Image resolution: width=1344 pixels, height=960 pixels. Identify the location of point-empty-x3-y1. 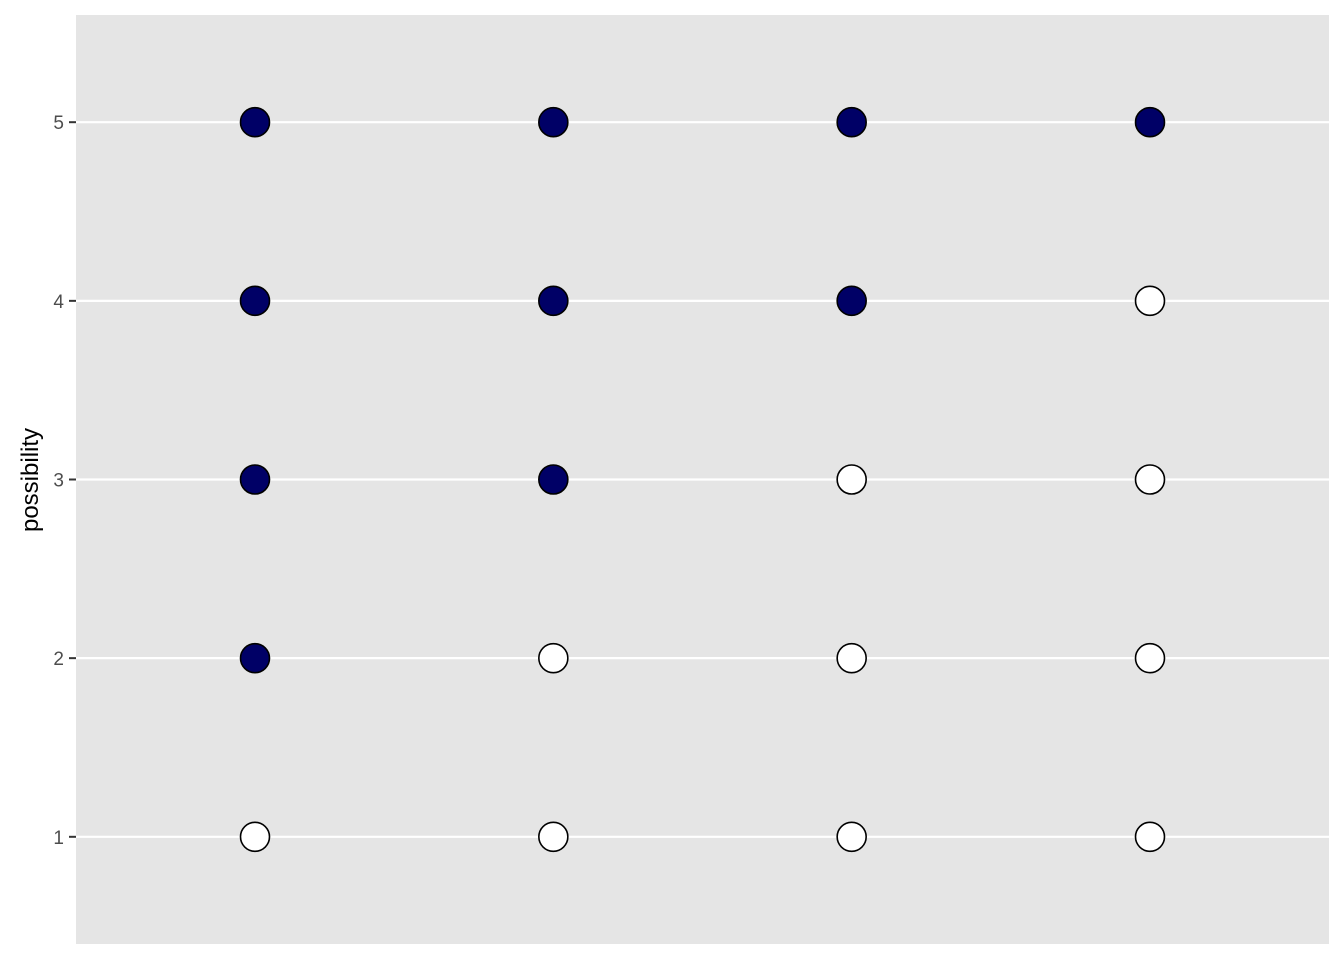
(851, 837).